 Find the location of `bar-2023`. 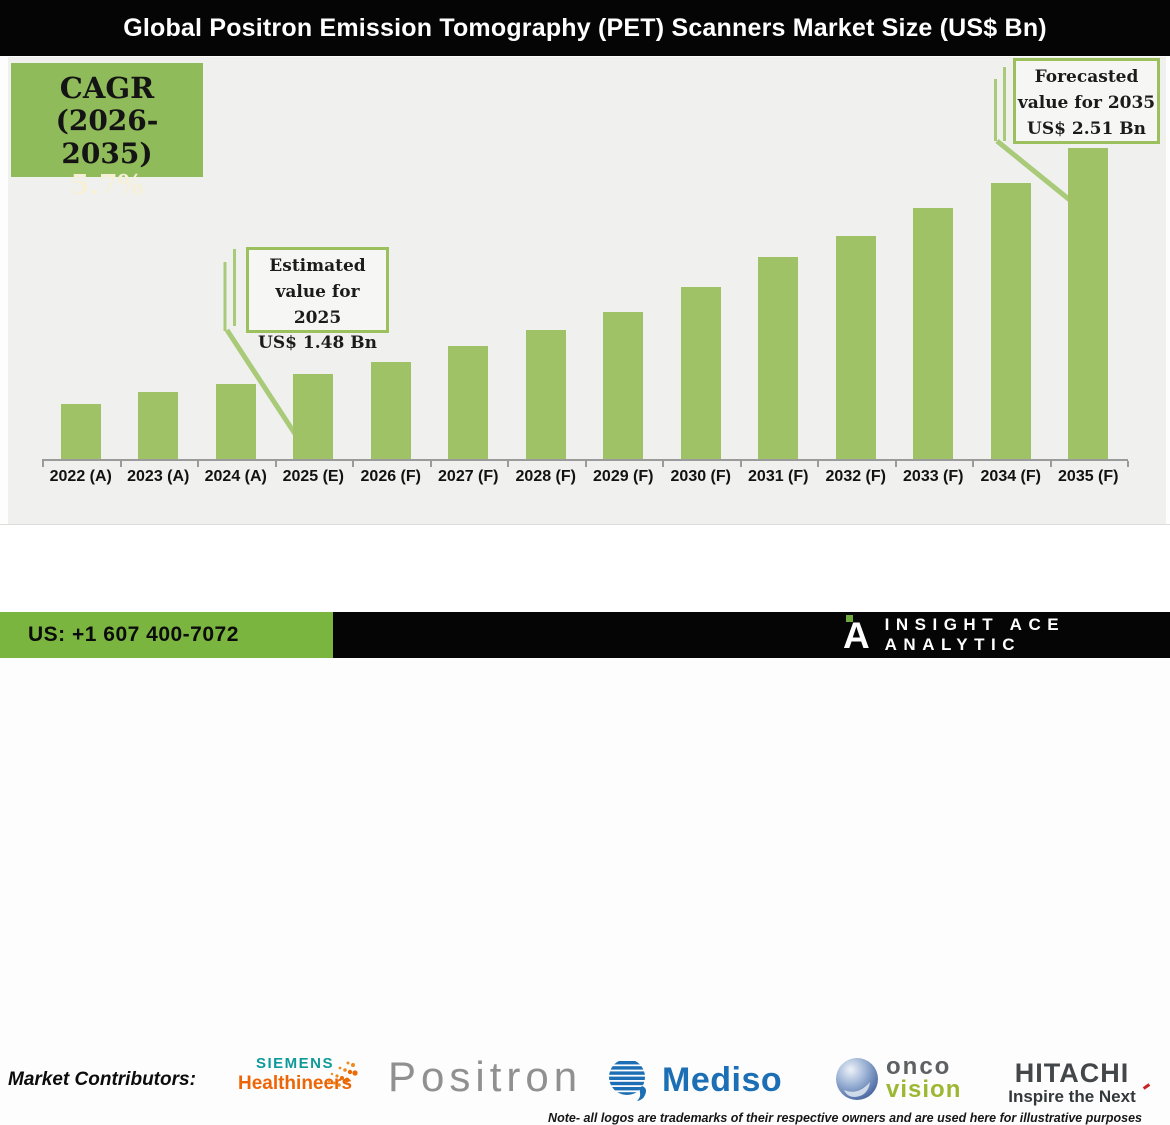

bar-2023 is located at coordinates (158, 425).